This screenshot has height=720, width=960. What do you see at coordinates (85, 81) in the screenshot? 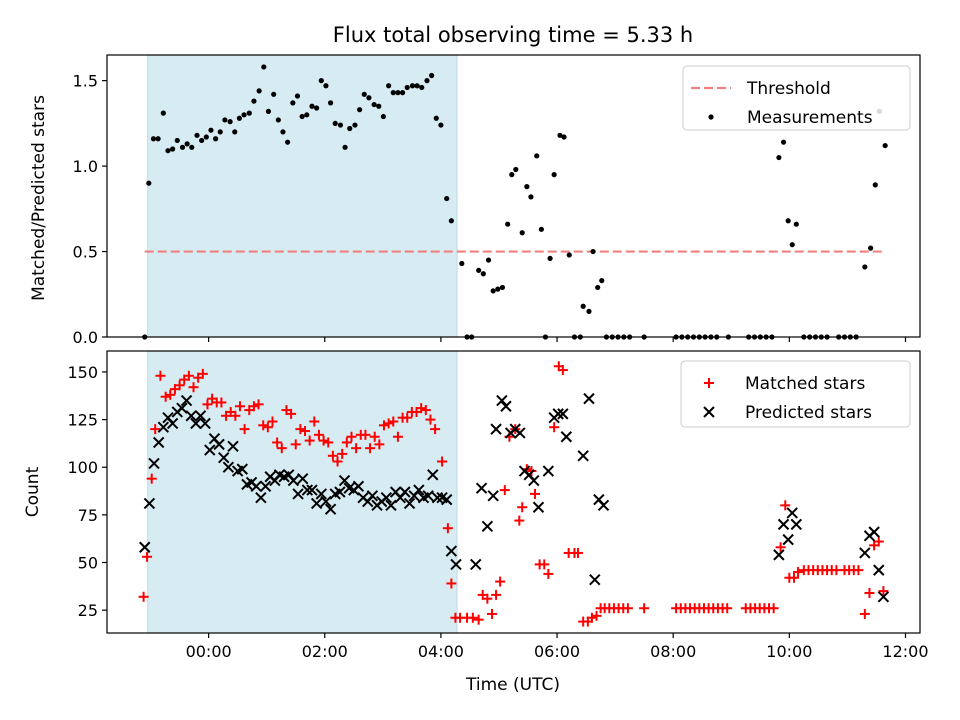
I see `y-tick-label: 1.5` at bounding box center [85, 81].